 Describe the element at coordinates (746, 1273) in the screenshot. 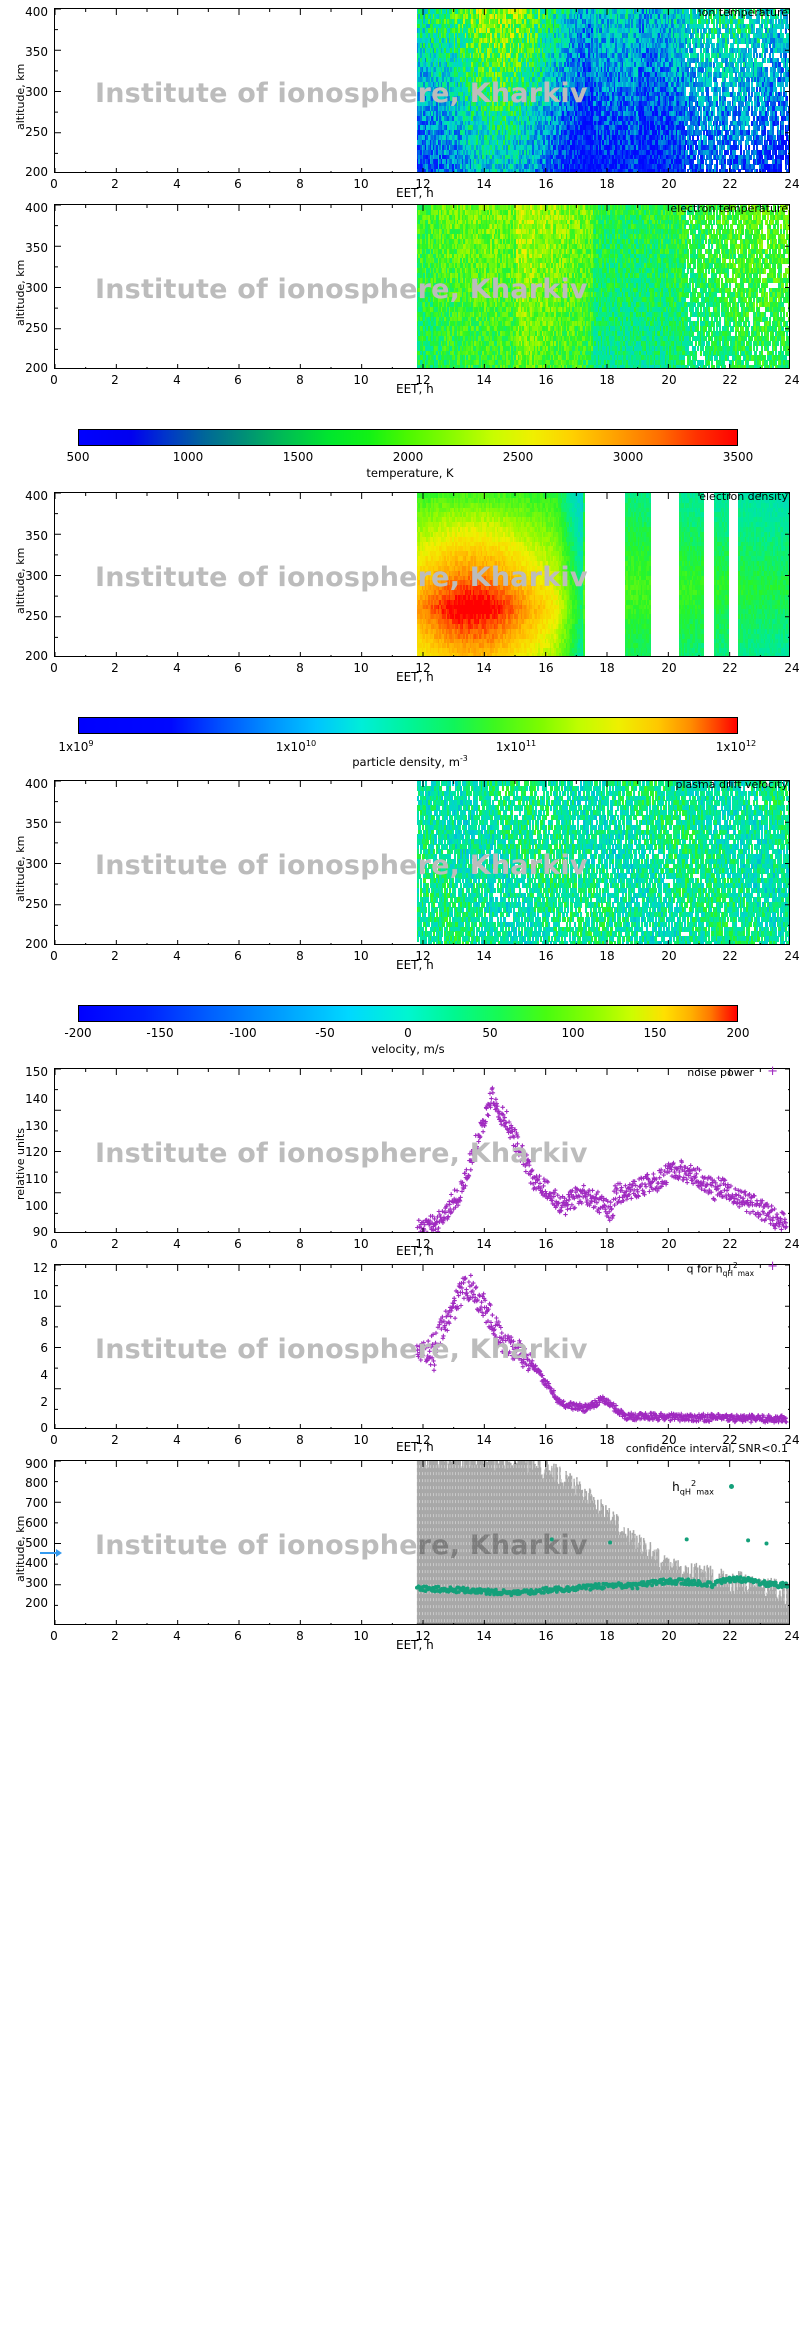

I see `panel6-title-sub2: max` at that location.